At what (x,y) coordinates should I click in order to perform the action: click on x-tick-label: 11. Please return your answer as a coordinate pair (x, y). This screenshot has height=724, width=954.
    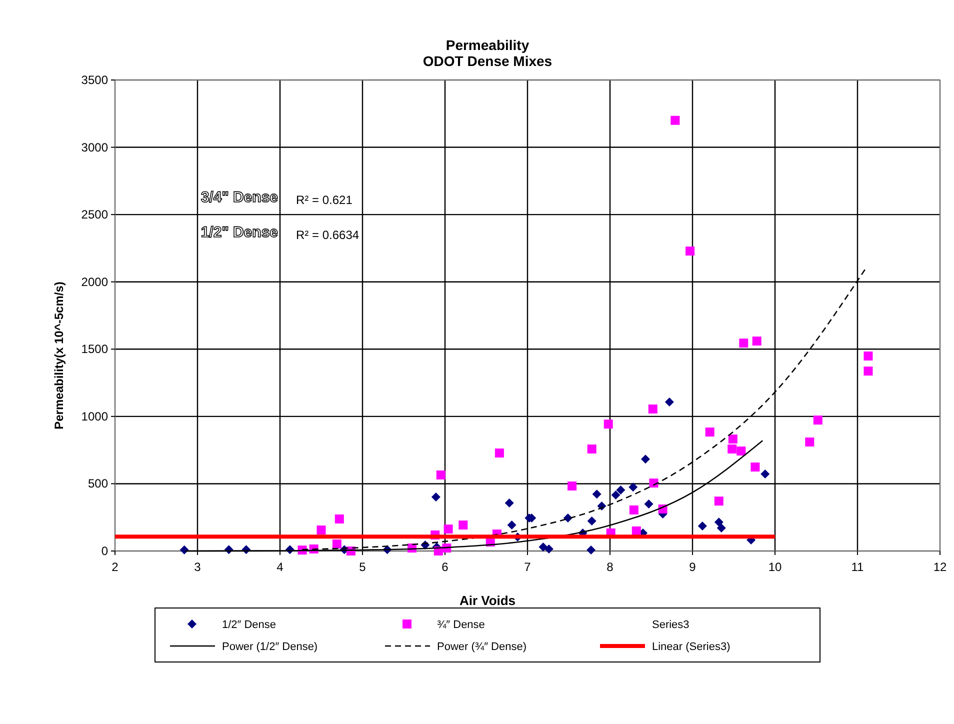
    Looking at the image, I should click on (857, 567).